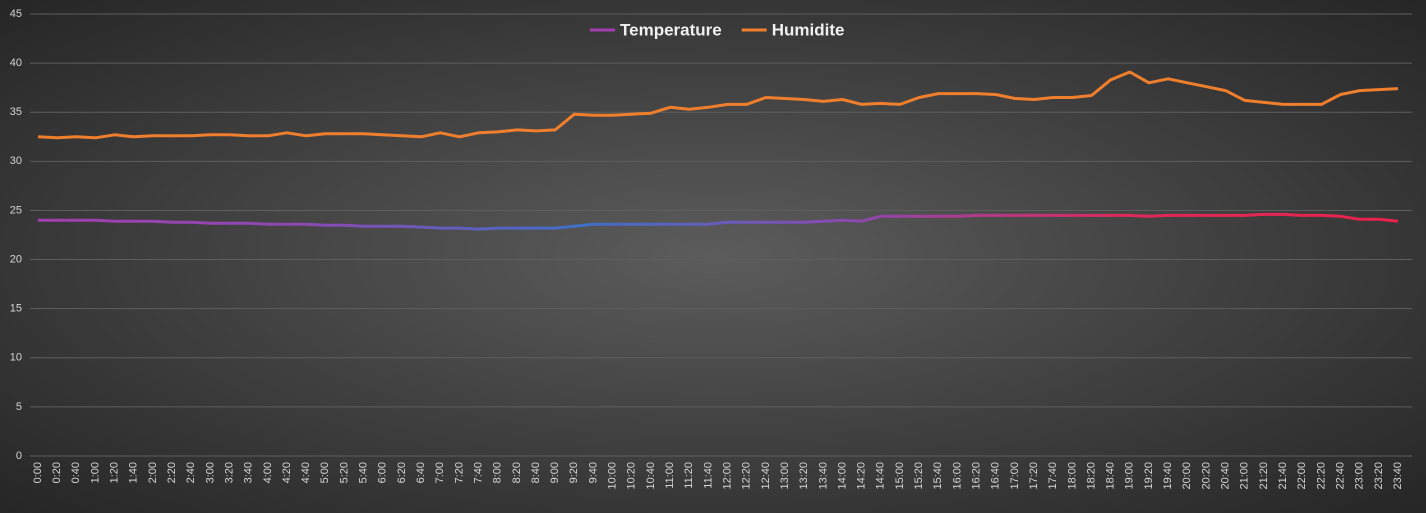 This screenshot has height=513, width=1426. I want to click on x-tick-label: 9:20, so click(574, 472).